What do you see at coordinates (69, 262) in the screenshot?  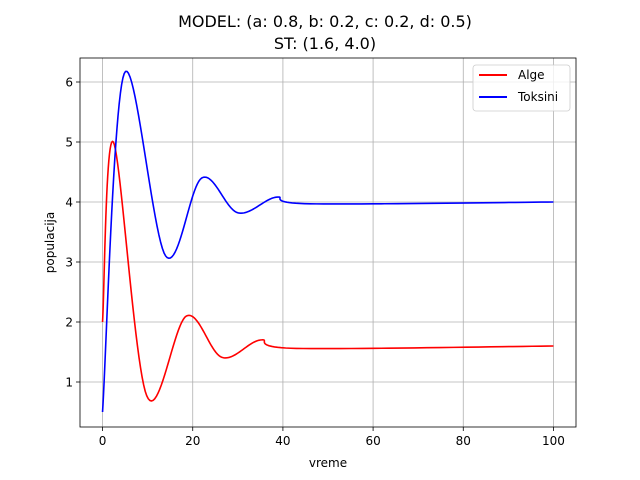 I see `y-tick-label: 3` at bounding box center [69, 262].